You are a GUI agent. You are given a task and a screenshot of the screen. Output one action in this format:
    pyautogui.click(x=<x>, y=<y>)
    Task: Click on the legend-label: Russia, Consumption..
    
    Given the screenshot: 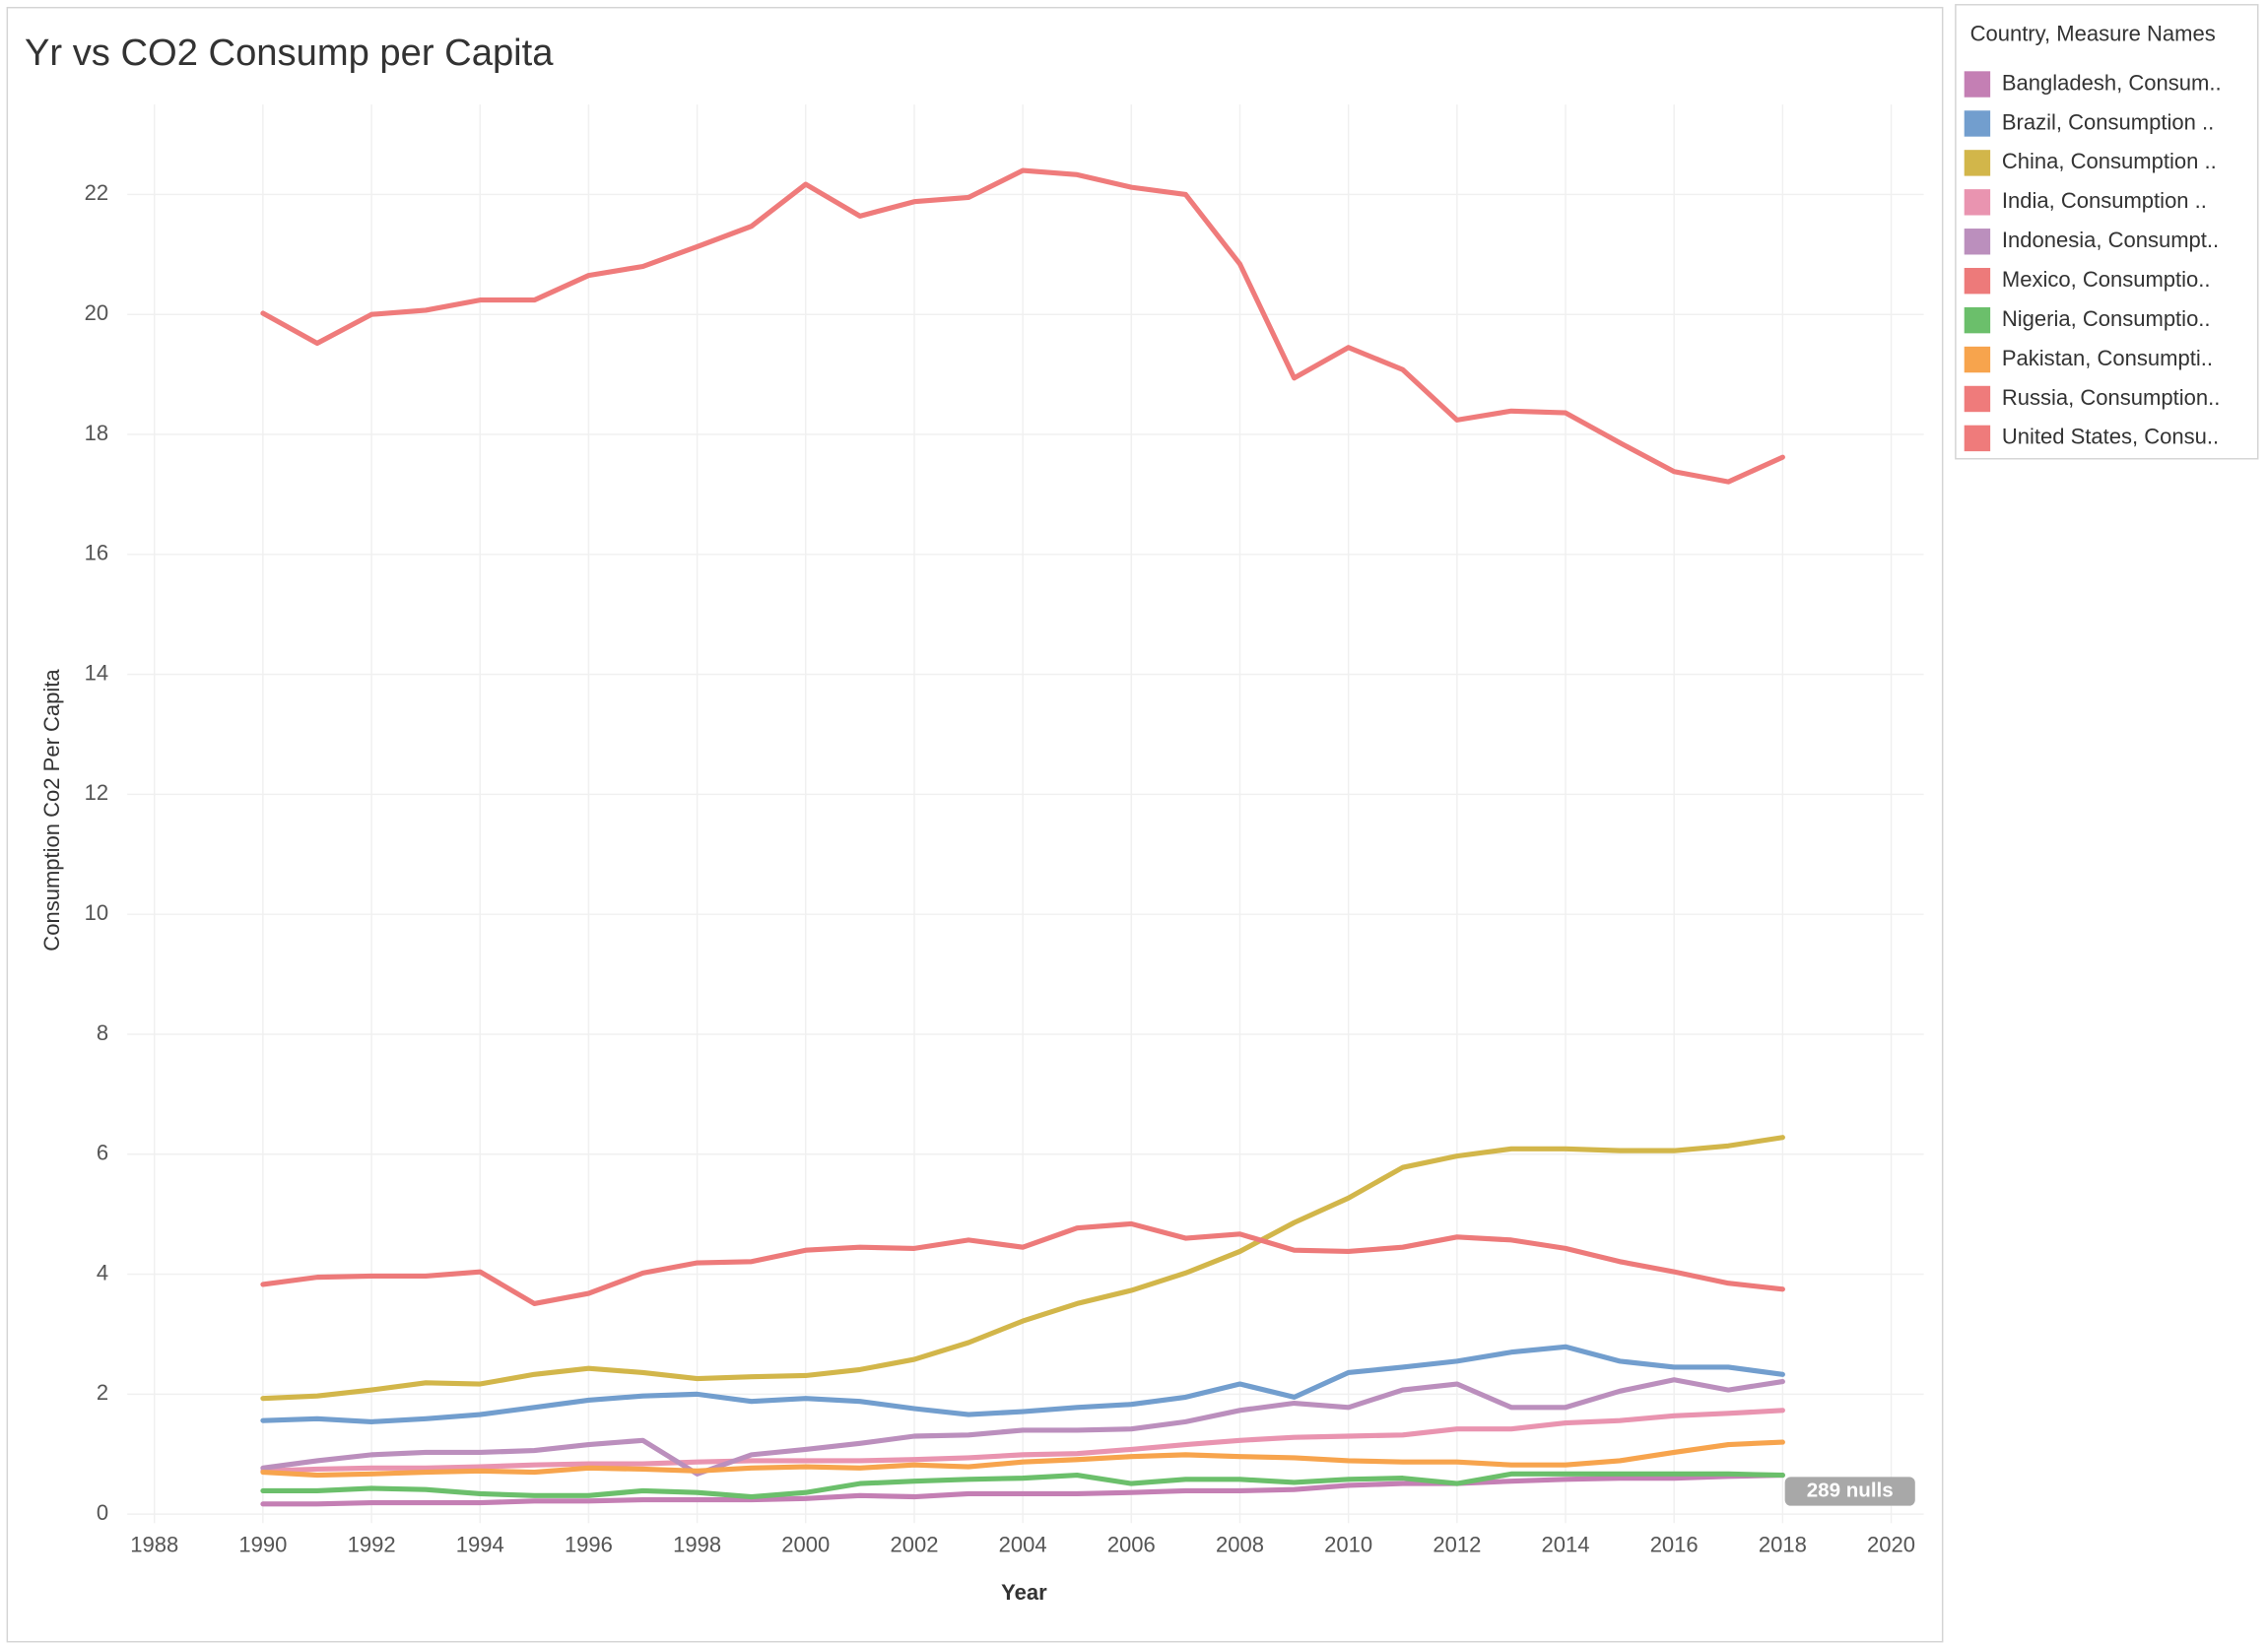 What is the action you would take?
    pyautogui.click(x=2111, y=397)
    